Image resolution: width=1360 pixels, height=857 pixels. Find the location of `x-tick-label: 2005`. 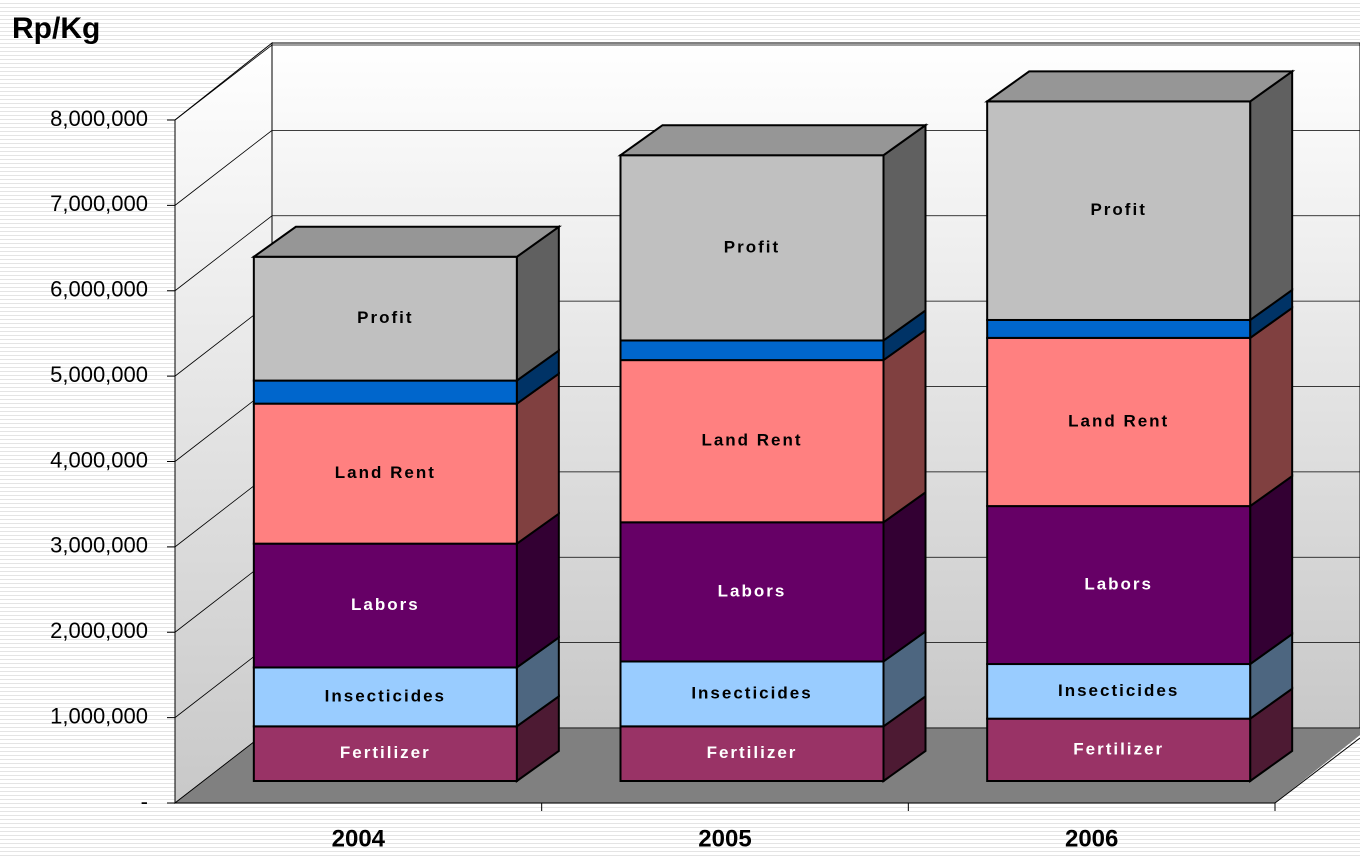

x-tick-label: 2005 is located at coordinates (724, 838).